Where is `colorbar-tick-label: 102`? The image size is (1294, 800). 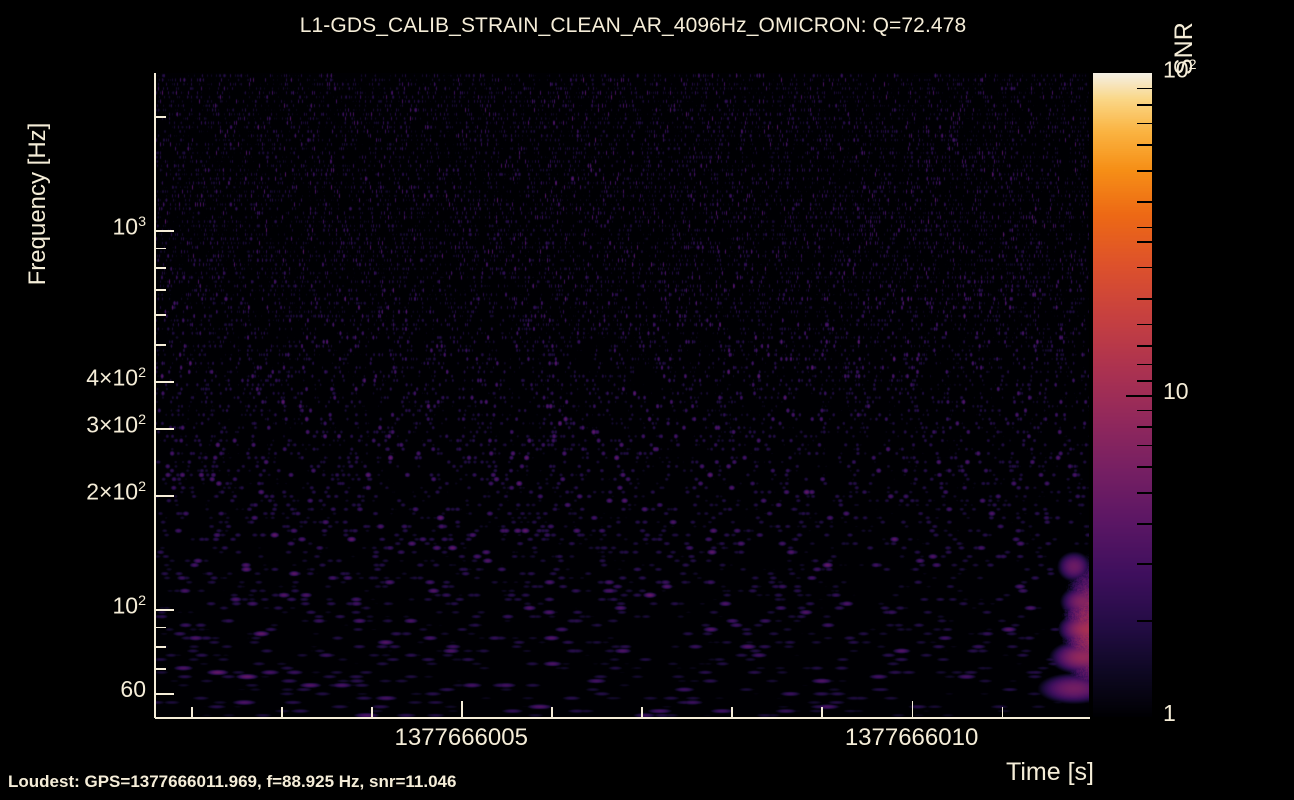
colorbar-tick-label: 102 is located at coordinates (1180, 69).